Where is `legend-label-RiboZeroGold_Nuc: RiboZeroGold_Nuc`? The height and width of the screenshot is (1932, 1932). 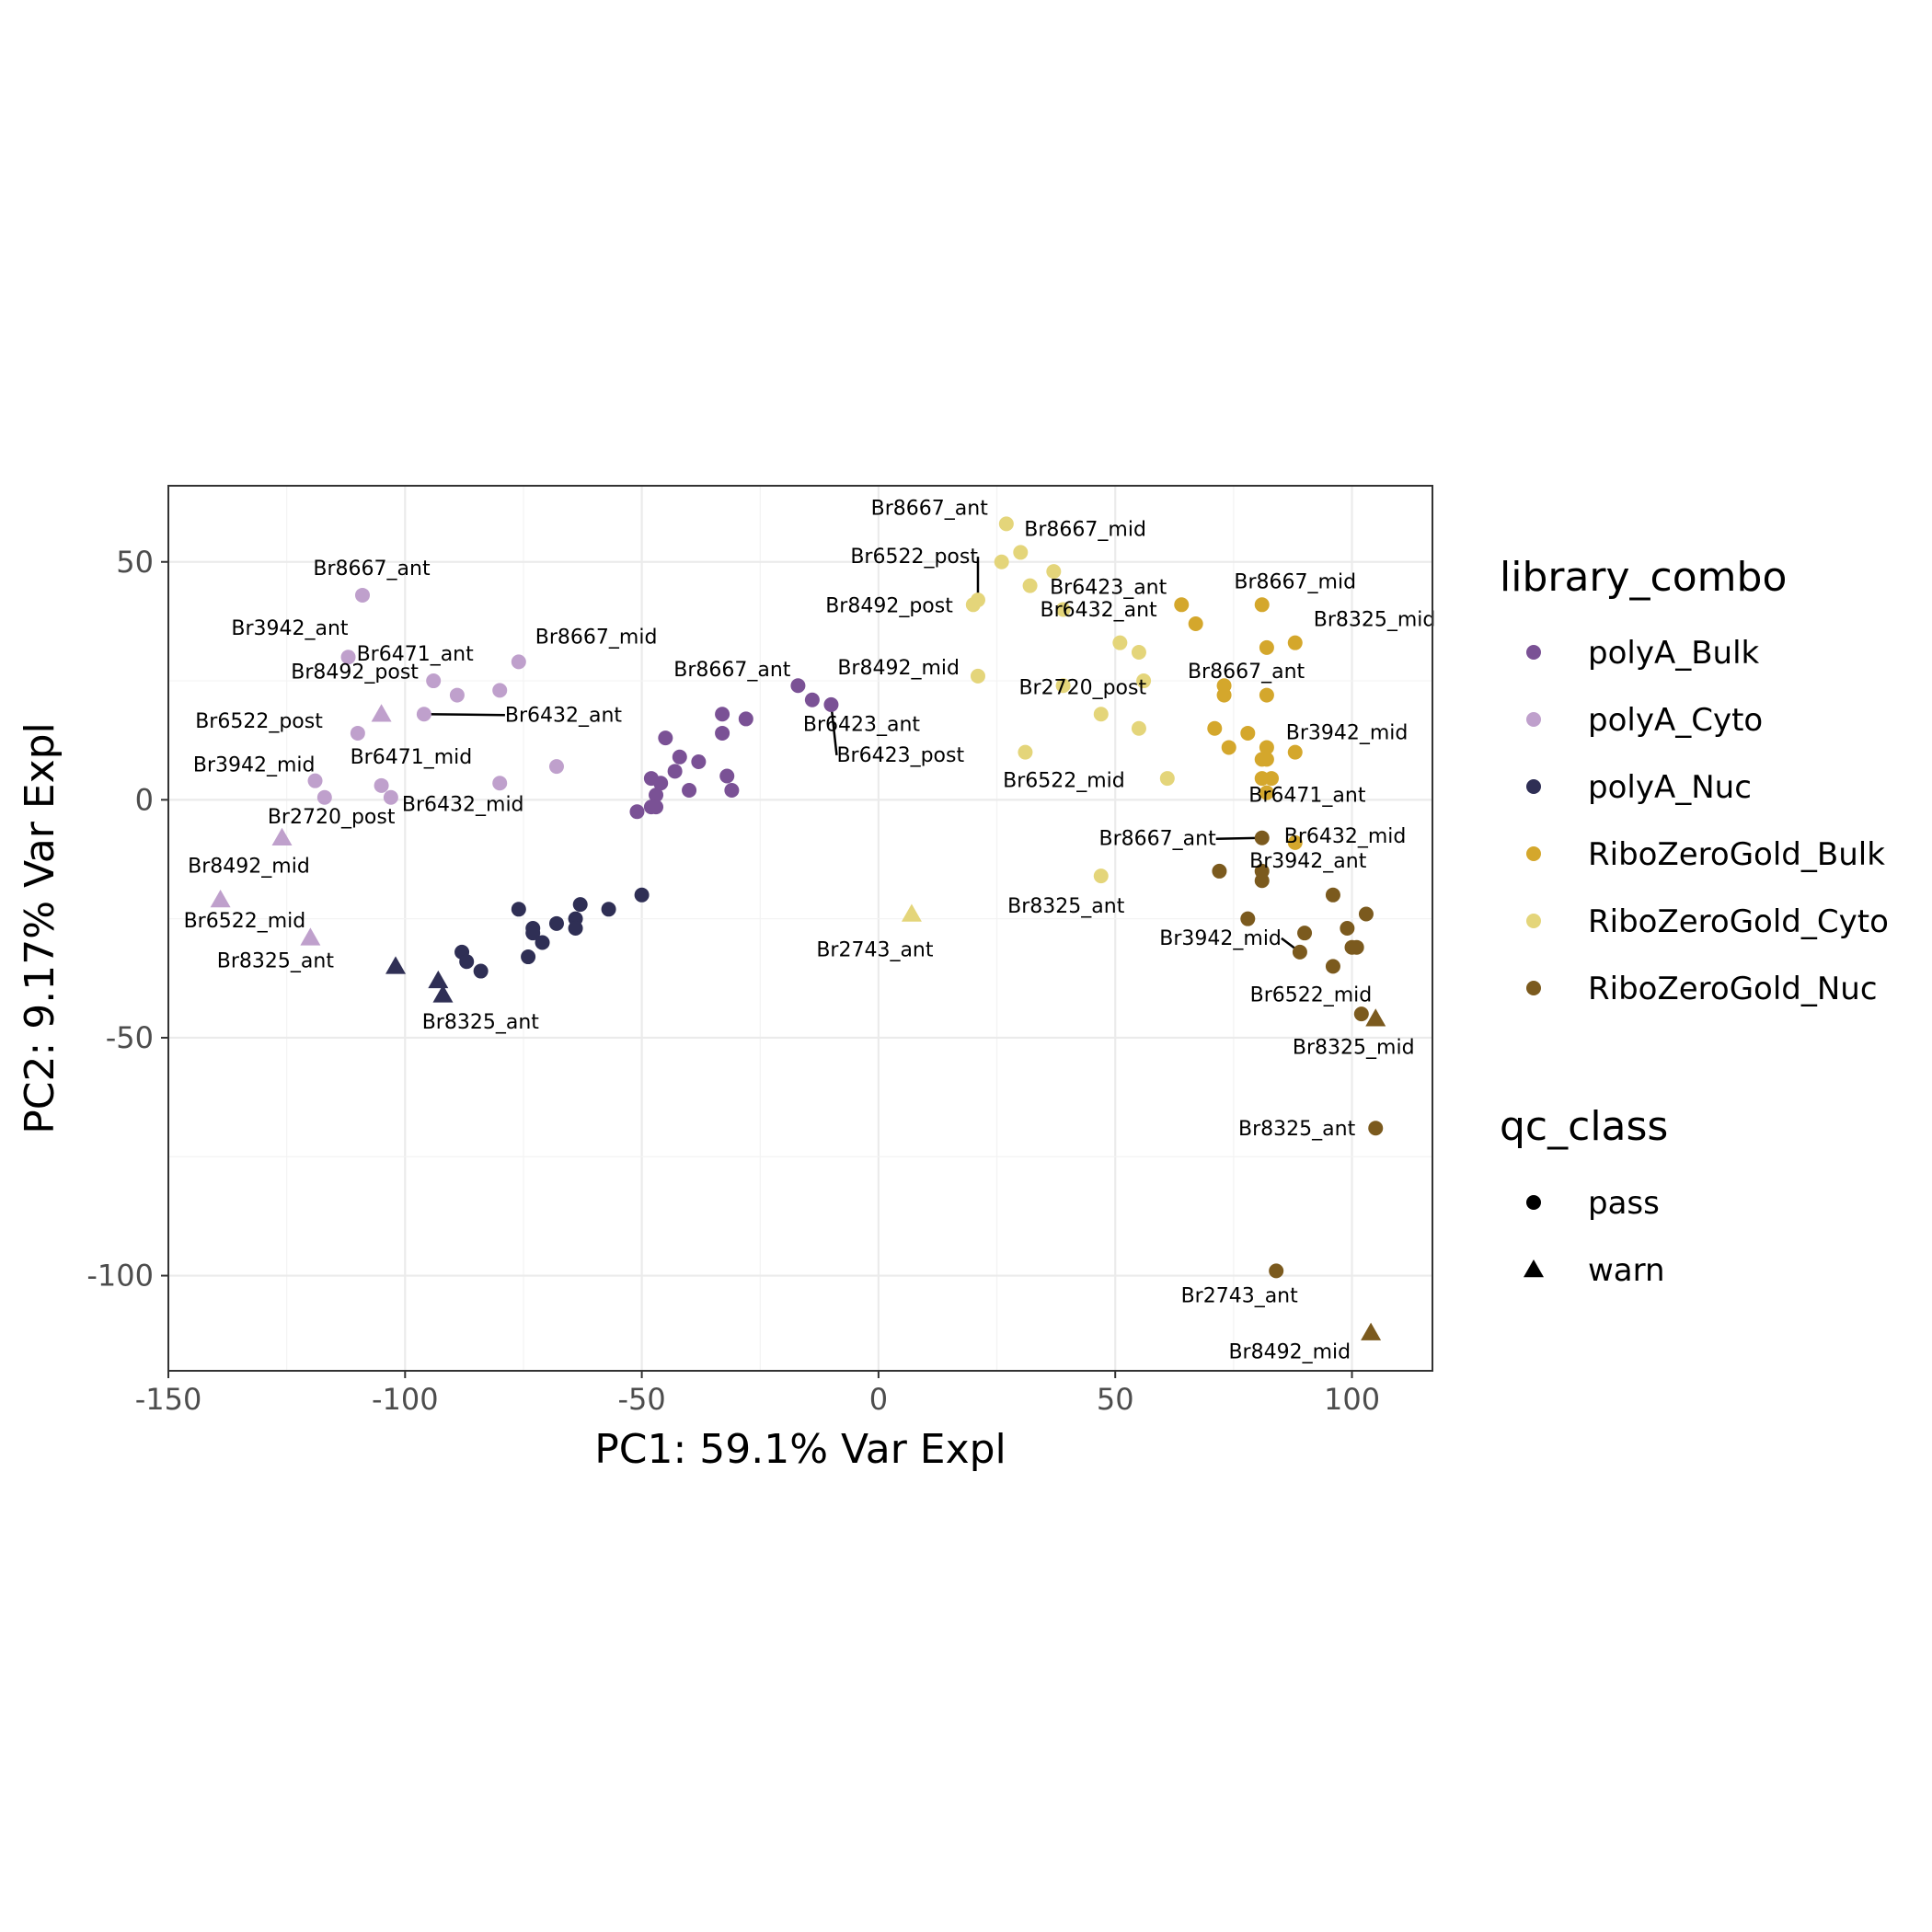
legend-label-RiboZeroGold_Nuc: RiboZeroGold_Nuc is located at coordinates (1733, 989).